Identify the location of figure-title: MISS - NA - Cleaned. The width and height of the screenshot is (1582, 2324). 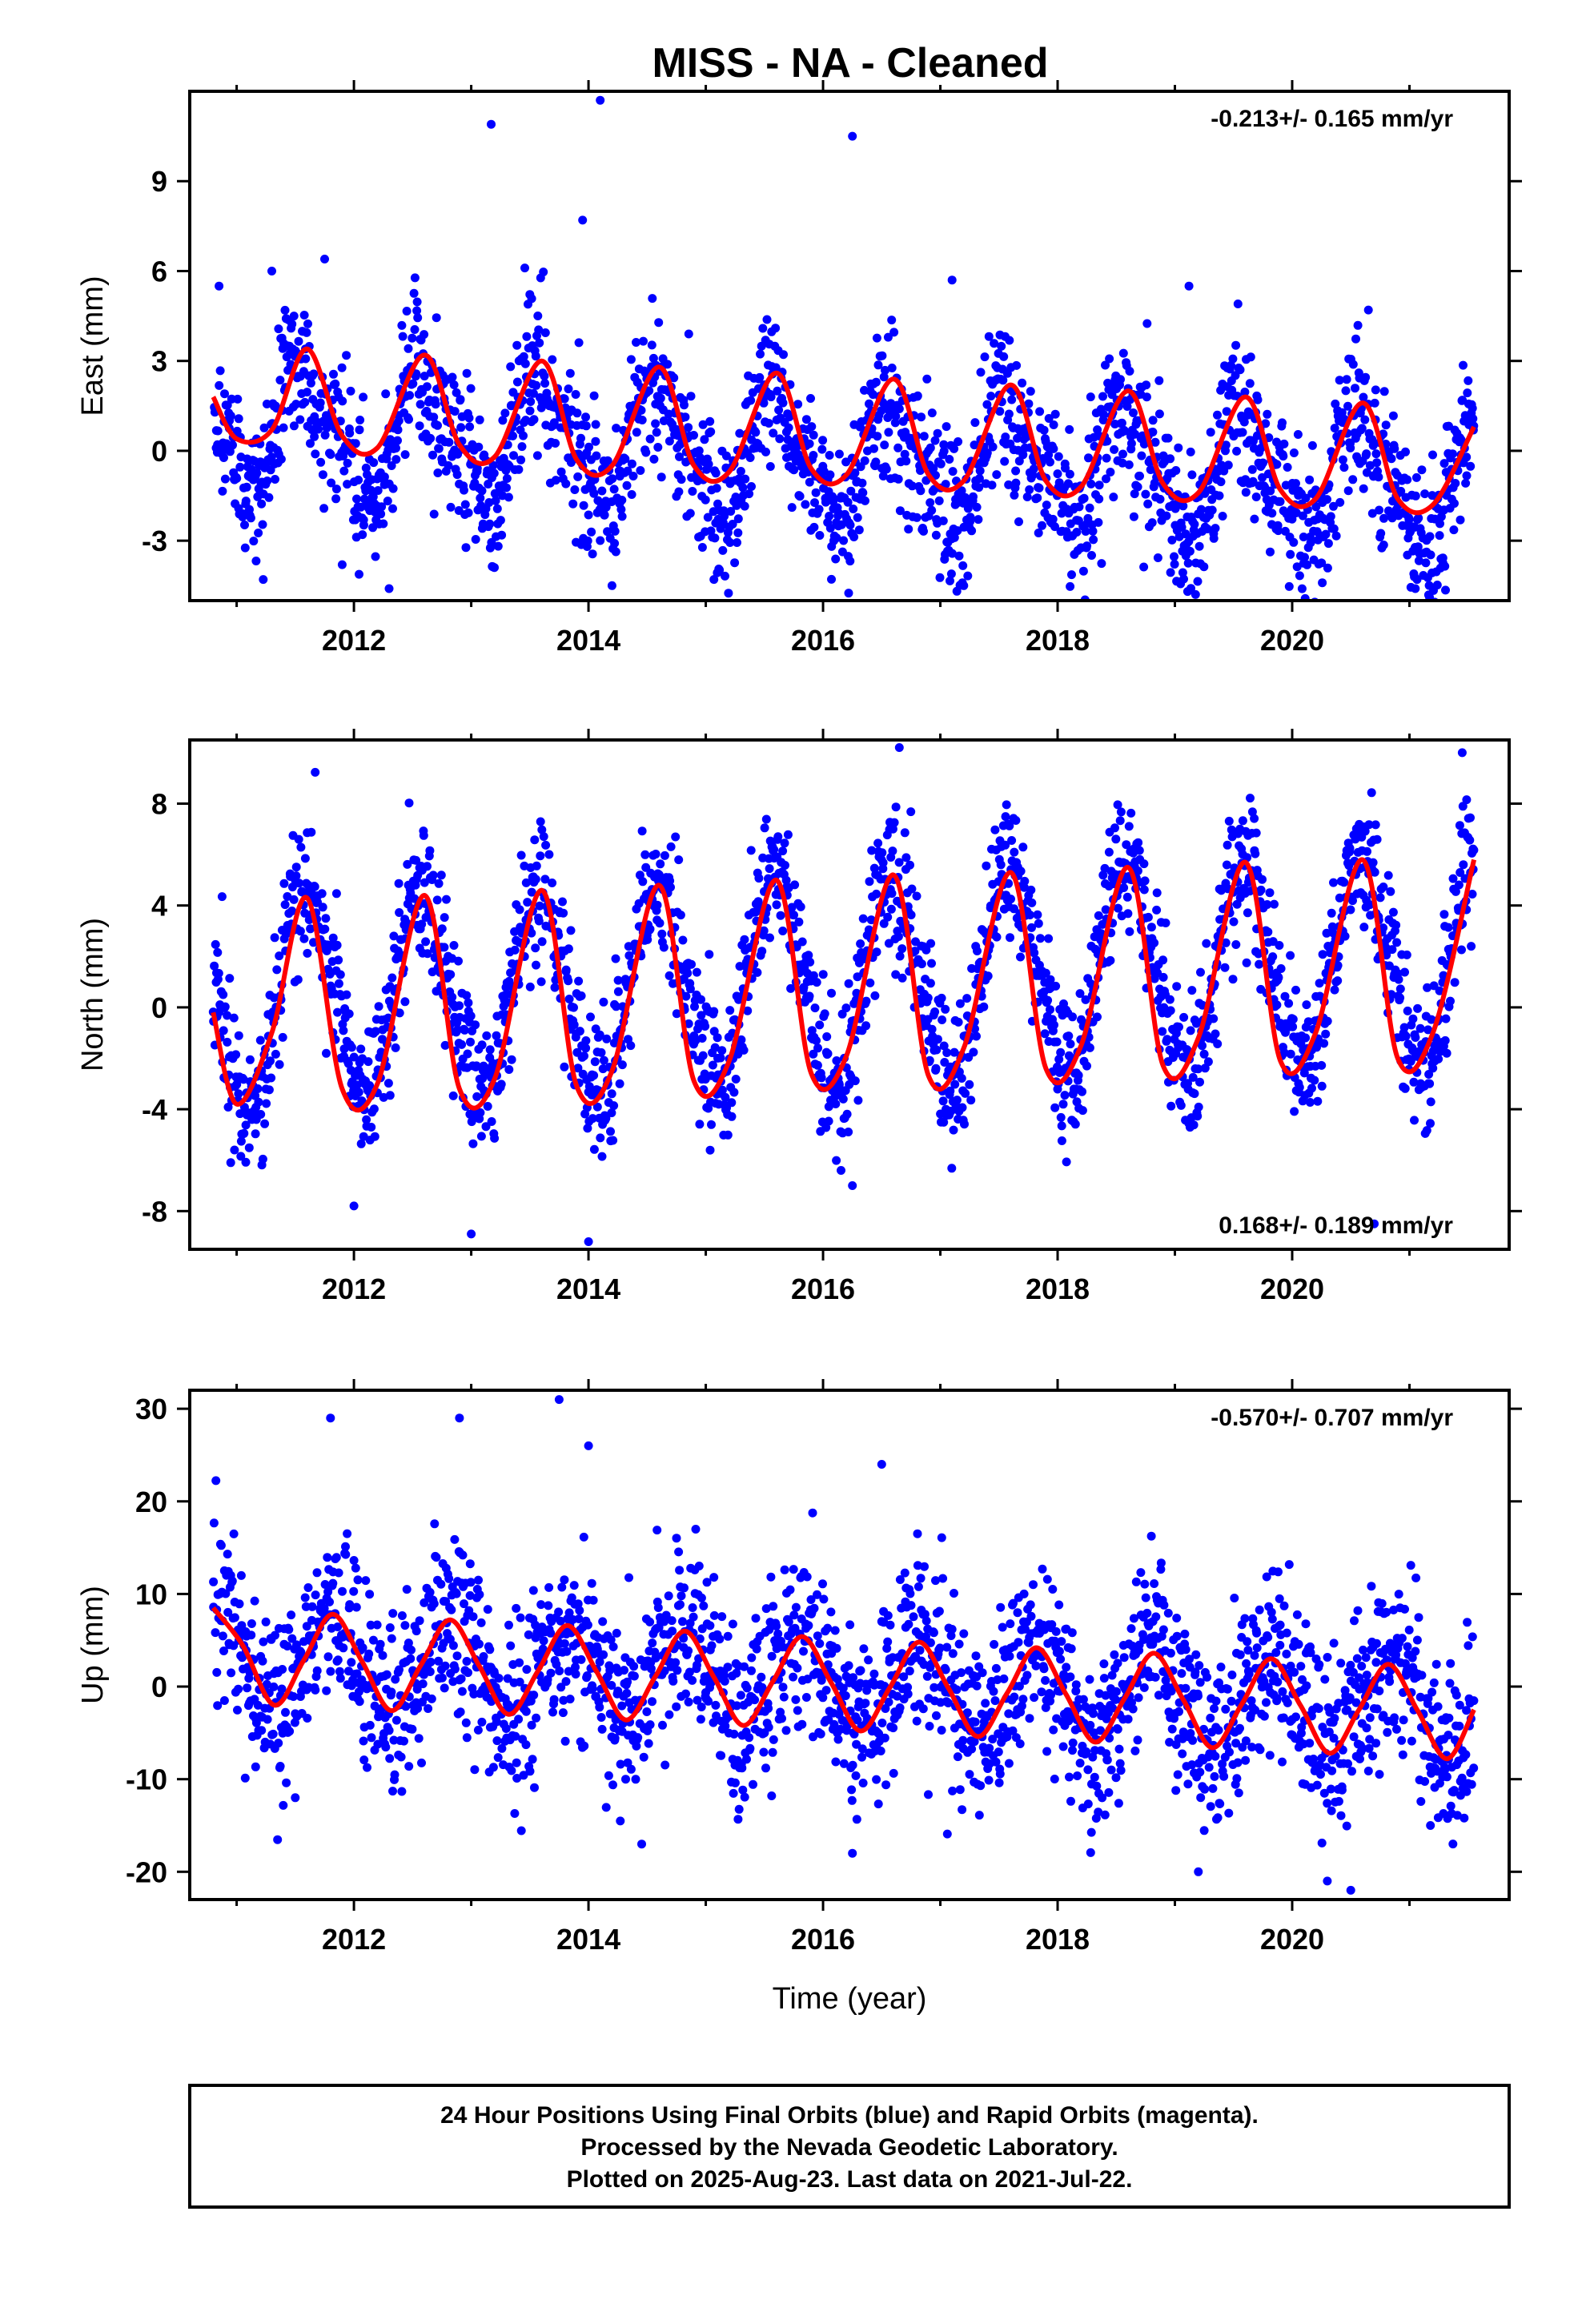
(850, 63).